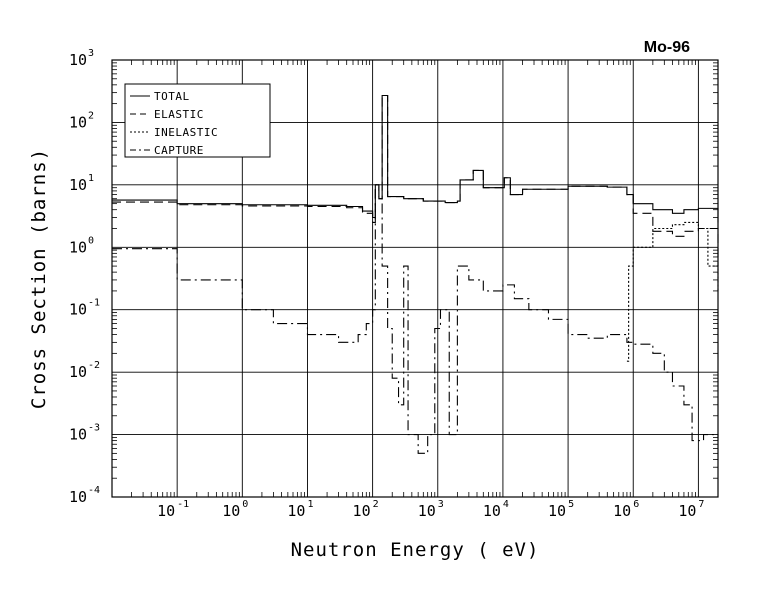  I want to click on x-tick-label-exp: -1, so click(183, 504).